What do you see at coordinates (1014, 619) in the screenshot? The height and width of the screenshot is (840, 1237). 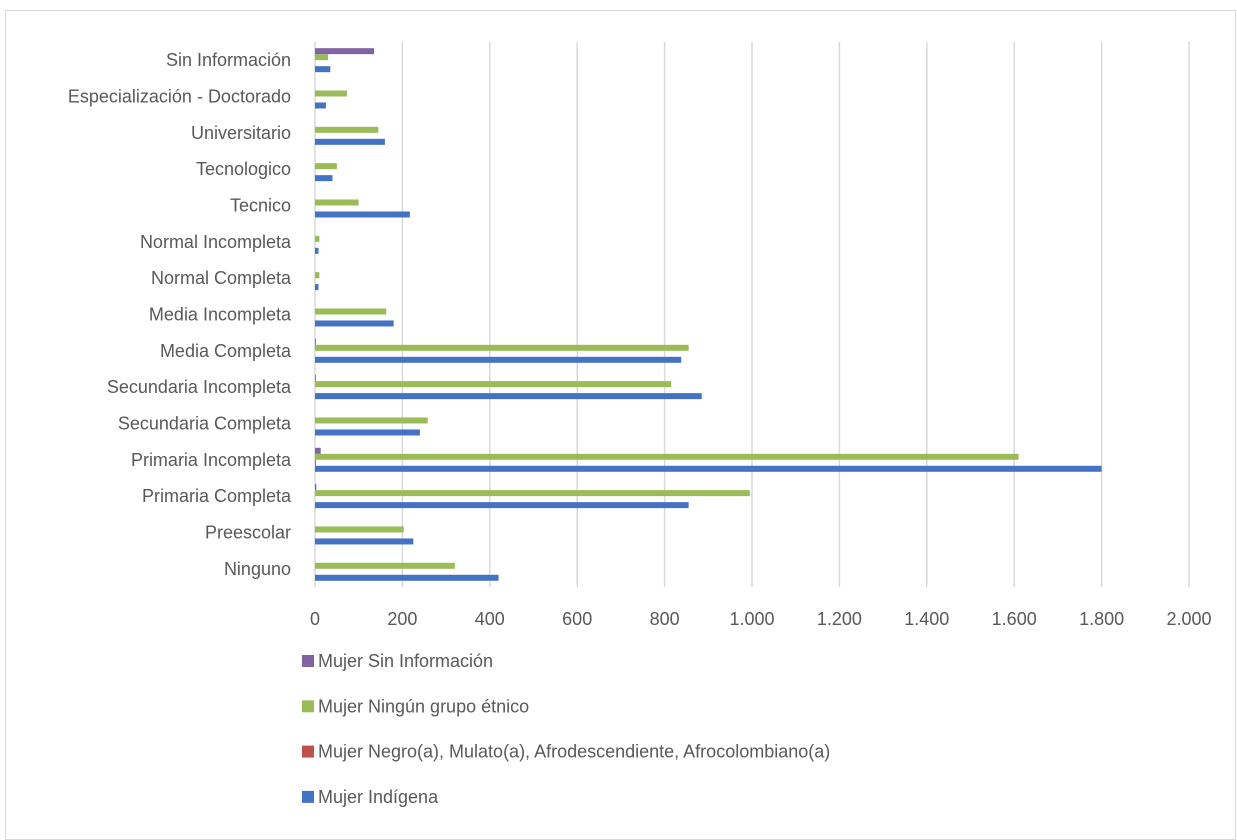 I see `x-tick-label: 1.600` at bounding box center [1014, 619].